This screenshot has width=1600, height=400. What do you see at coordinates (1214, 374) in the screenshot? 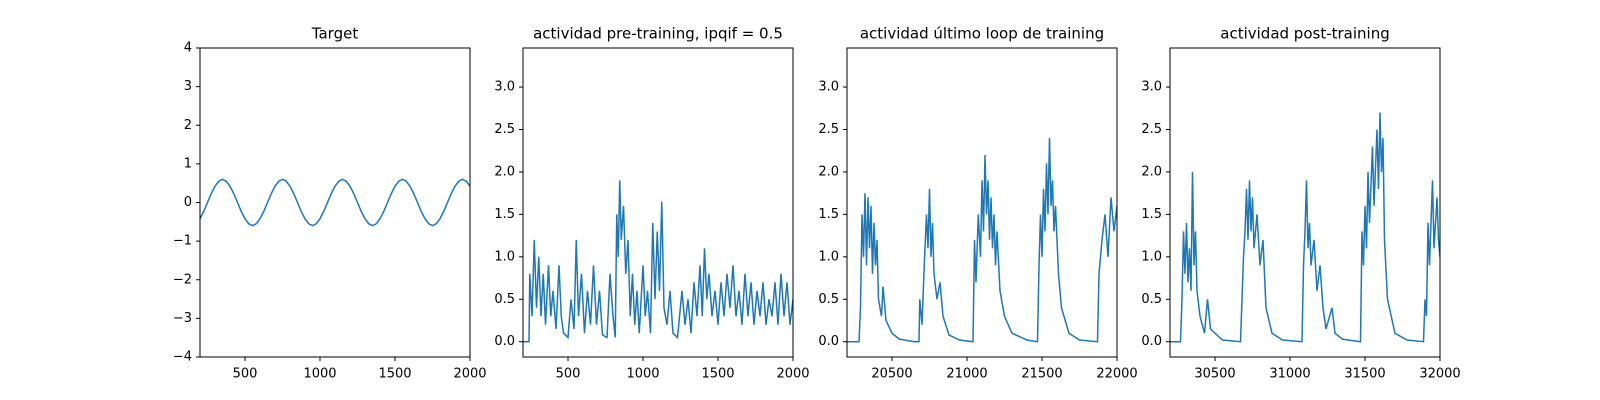
I see `x-tick-label: 30500` at bounding box center [1214, 374].